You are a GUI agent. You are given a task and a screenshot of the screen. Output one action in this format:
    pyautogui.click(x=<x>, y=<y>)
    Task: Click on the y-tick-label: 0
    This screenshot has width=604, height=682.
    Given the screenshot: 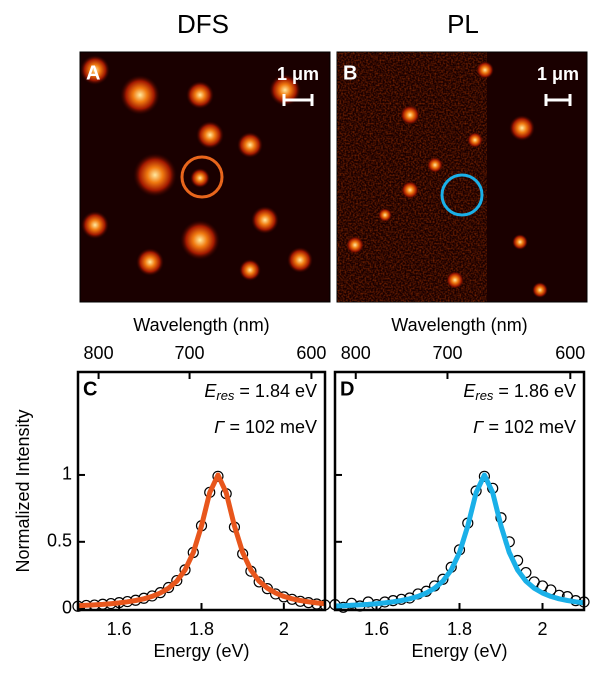 What is the action you would take?
    pyautogui.click(x=67, y=607)
    